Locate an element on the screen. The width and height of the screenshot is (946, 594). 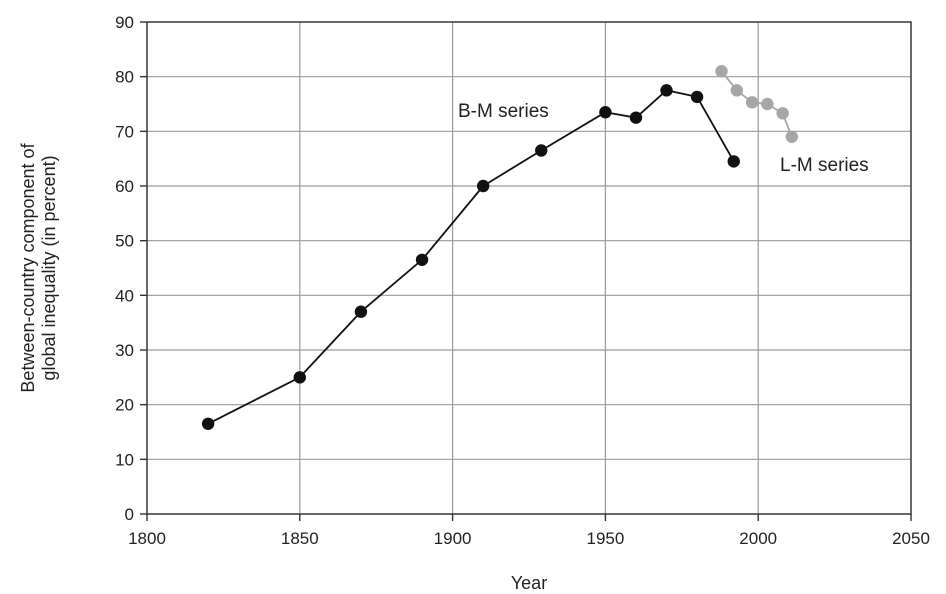
series-label-bm: B-M series is located at coordinates (503, 111).